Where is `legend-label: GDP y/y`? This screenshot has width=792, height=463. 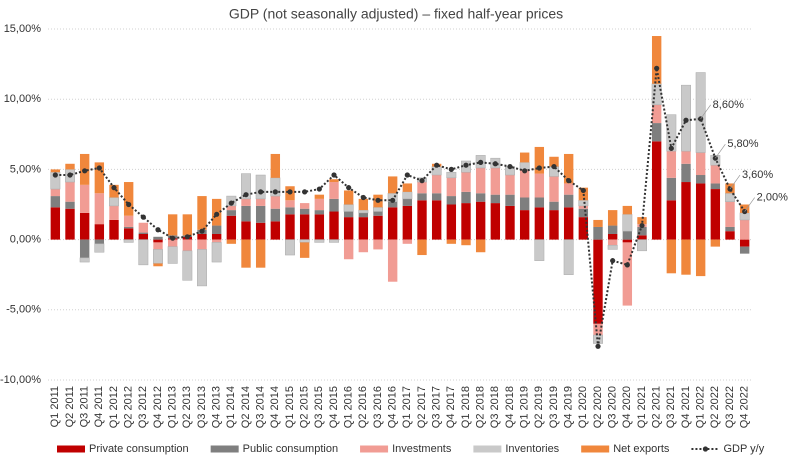 legend-label: GDP y/y is located at coordinates (743, 449).